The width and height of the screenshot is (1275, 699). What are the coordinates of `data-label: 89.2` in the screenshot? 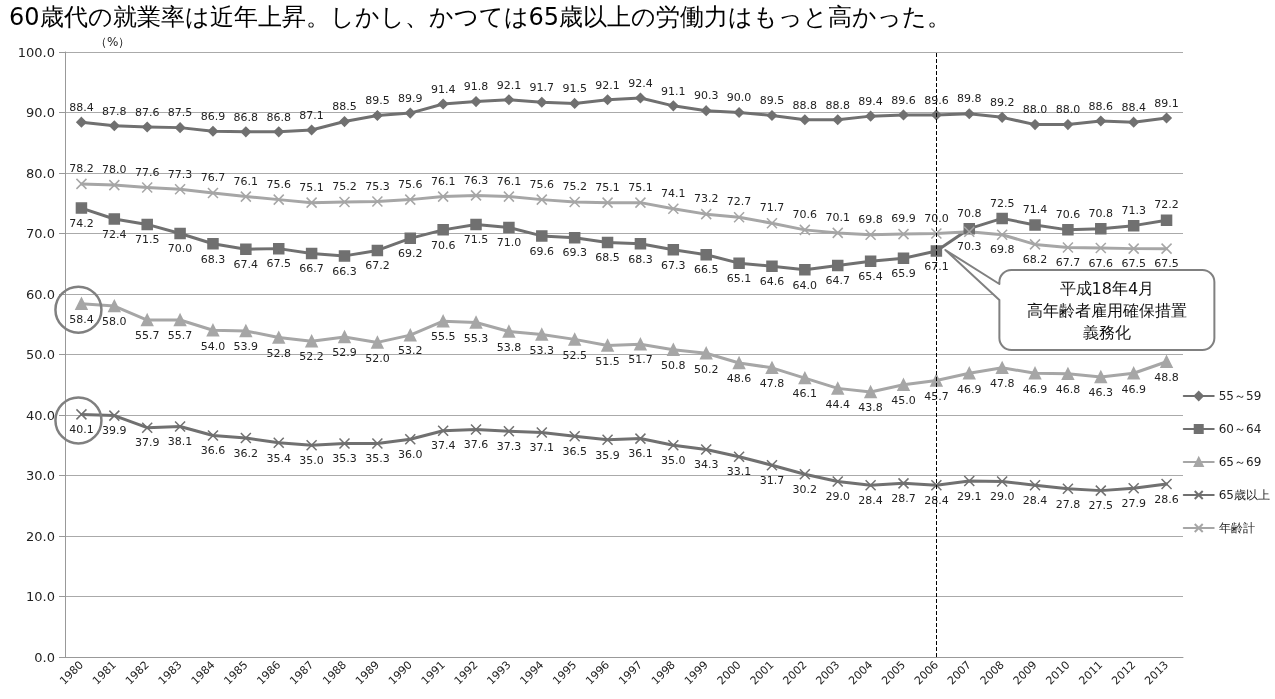 It's located at (1002, 103).